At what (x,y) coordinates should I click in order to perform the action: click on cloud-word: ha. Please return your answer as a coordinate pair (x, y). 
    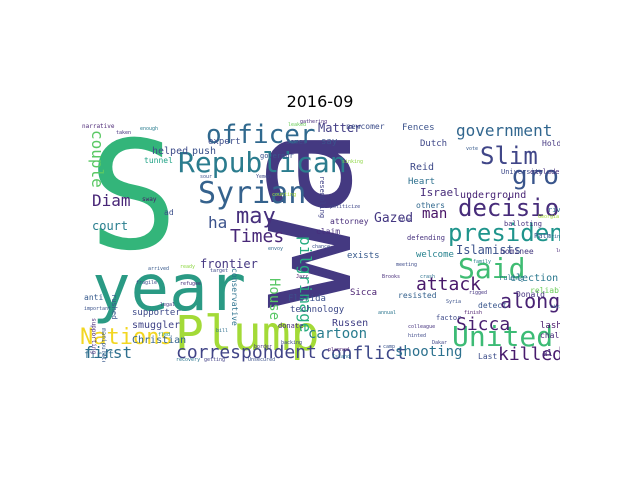
    Looking at the image, I should click on (217, 222).